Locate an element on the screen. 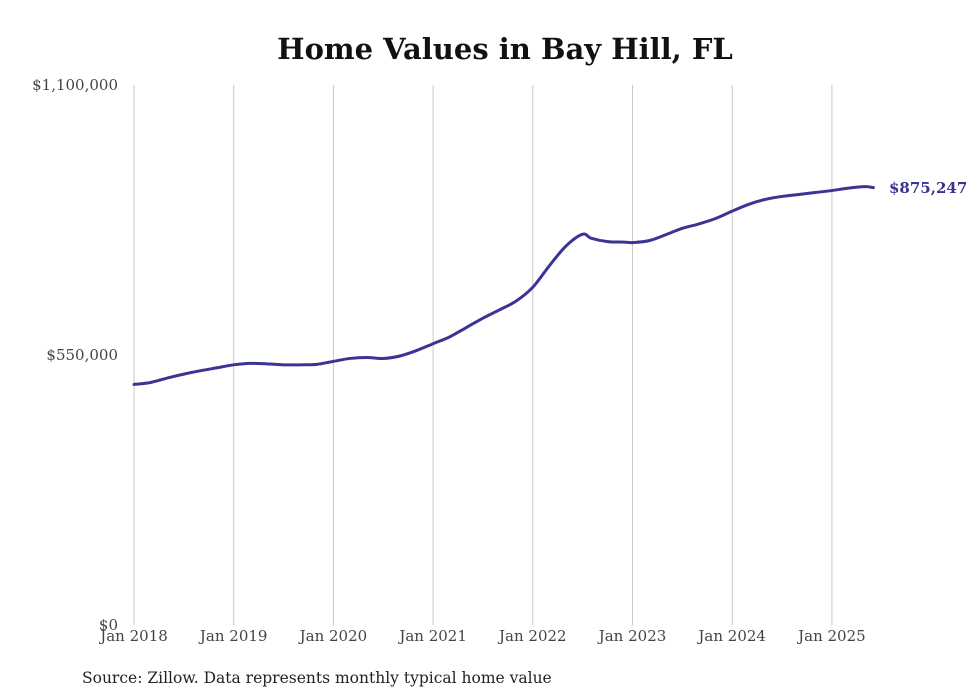 The height and width of the screenshot is (699, 980). x-tick-label: Jan 2025 is located at coordinates (831, 636).